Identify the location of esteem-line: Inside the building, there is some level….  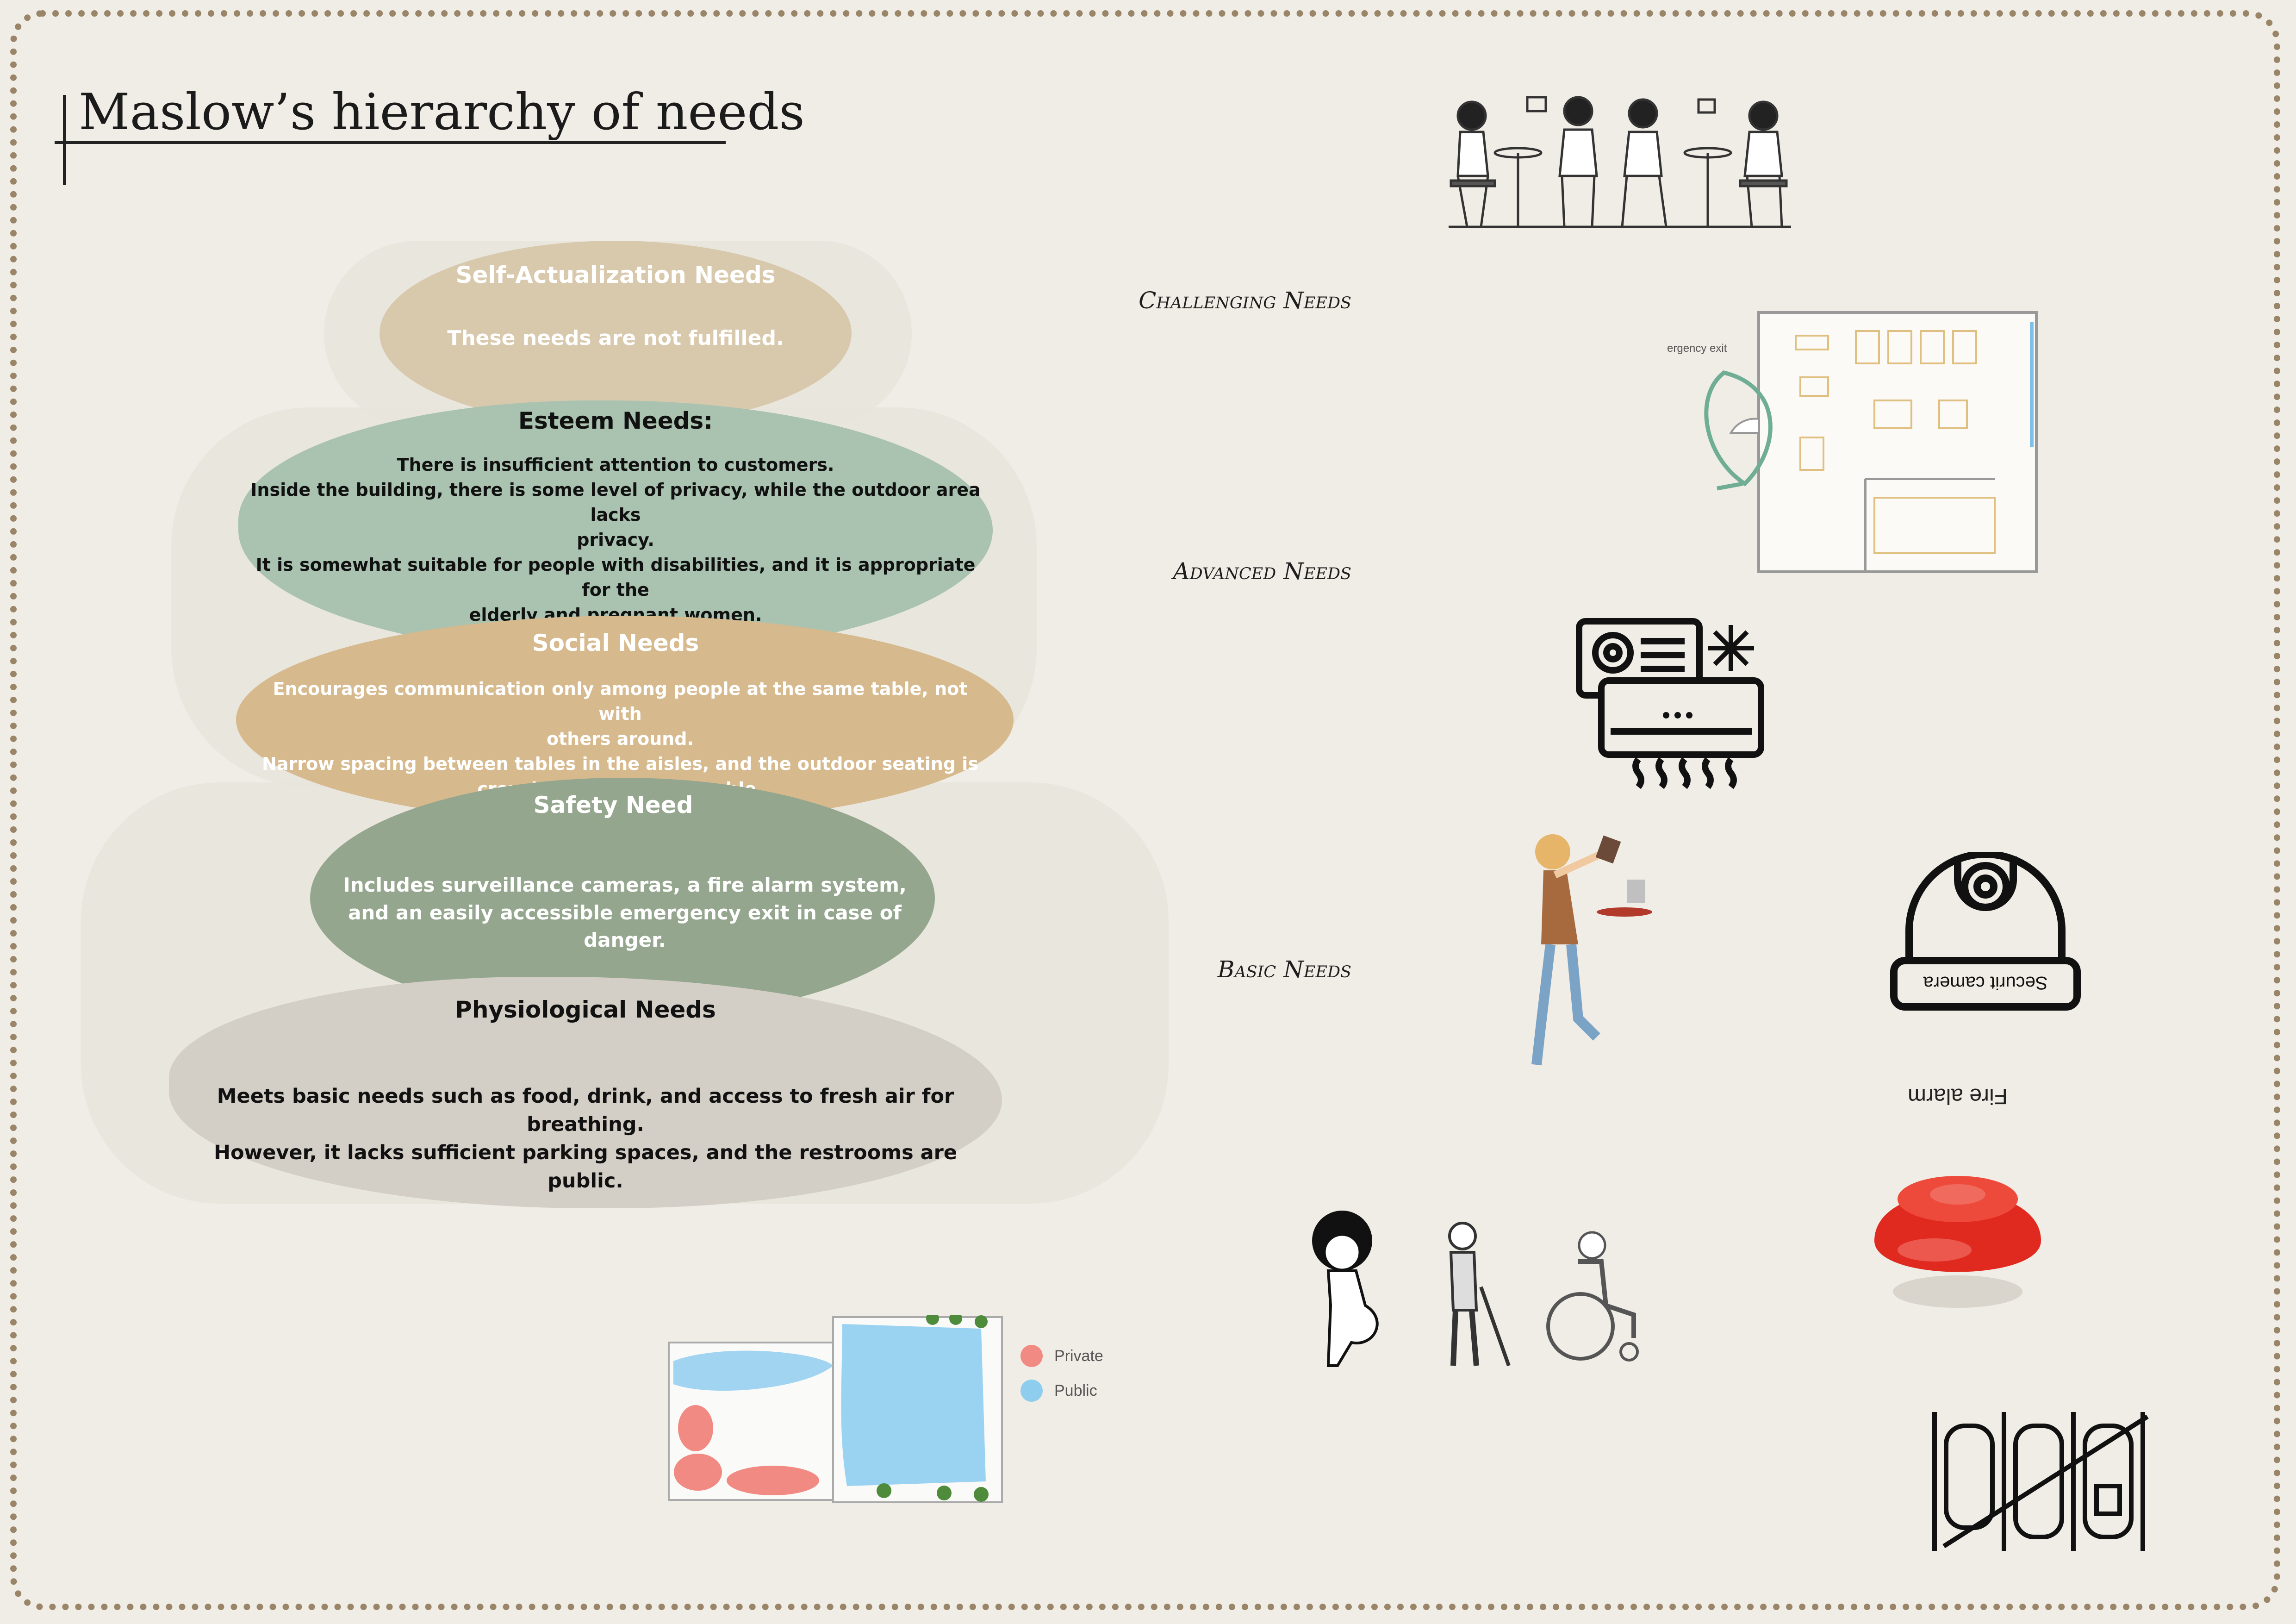
(615, 502).